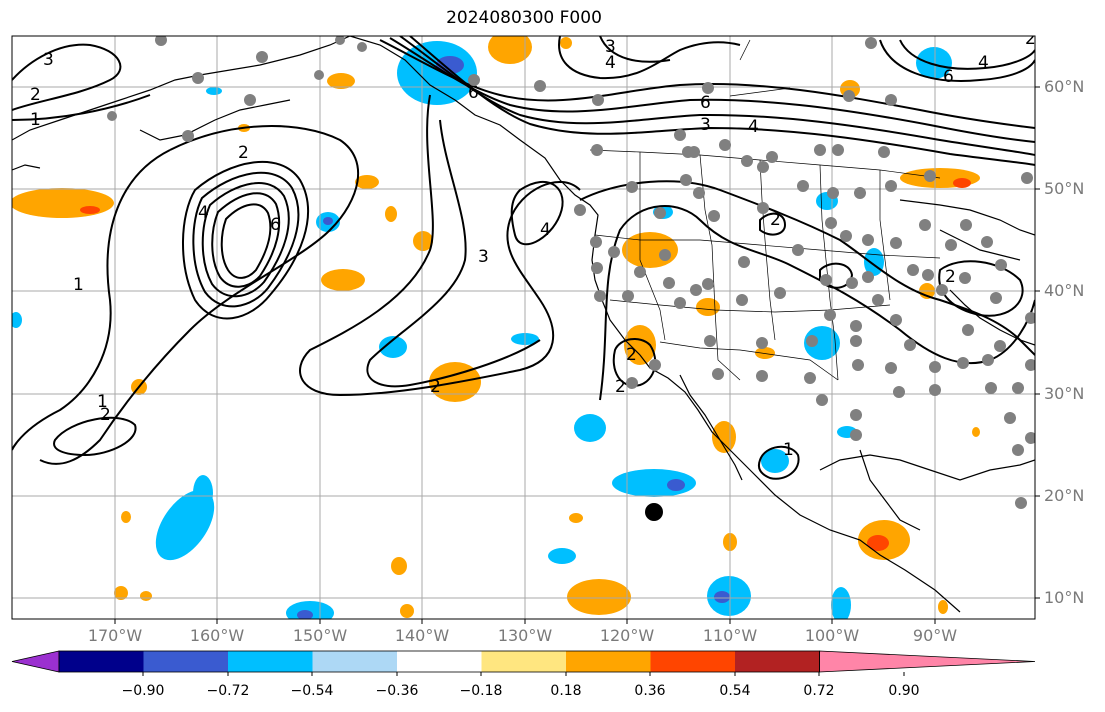 This screenshot has height=712, width=1105. Describe the element at coordinates (320, 635) in the screenshot. I see `lon-label-150w: 150°W` at that location.